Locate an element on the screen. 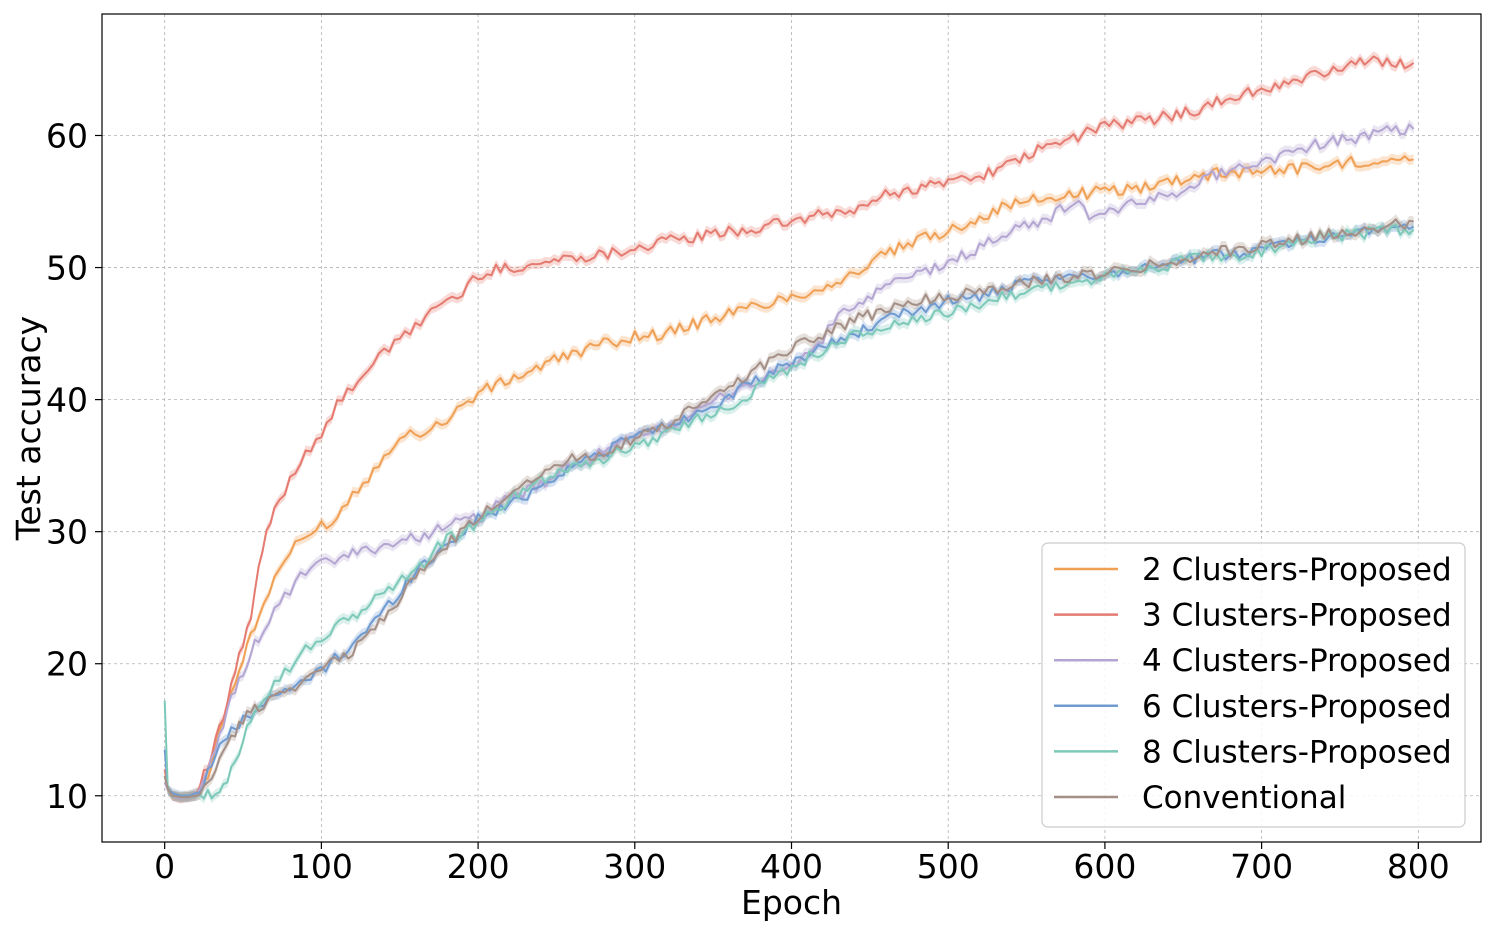 The height and width of the screenshot is (934, 1495). y-axis-label: Test accuracy is located at coordinates (28, 428).